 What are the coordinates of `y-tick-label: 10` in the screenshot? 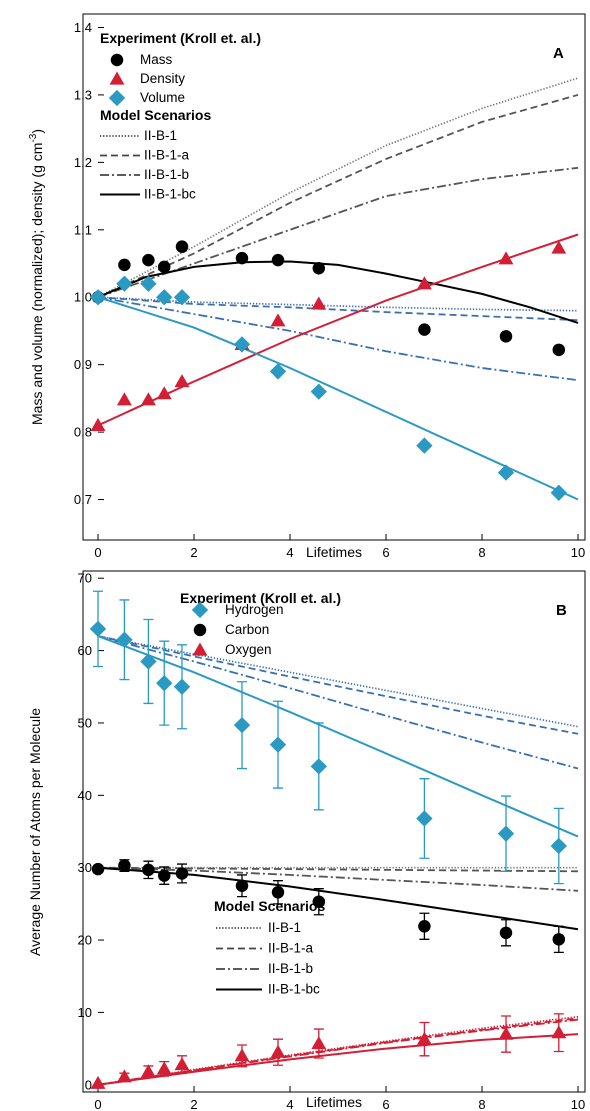 It's located at (85, 1012).